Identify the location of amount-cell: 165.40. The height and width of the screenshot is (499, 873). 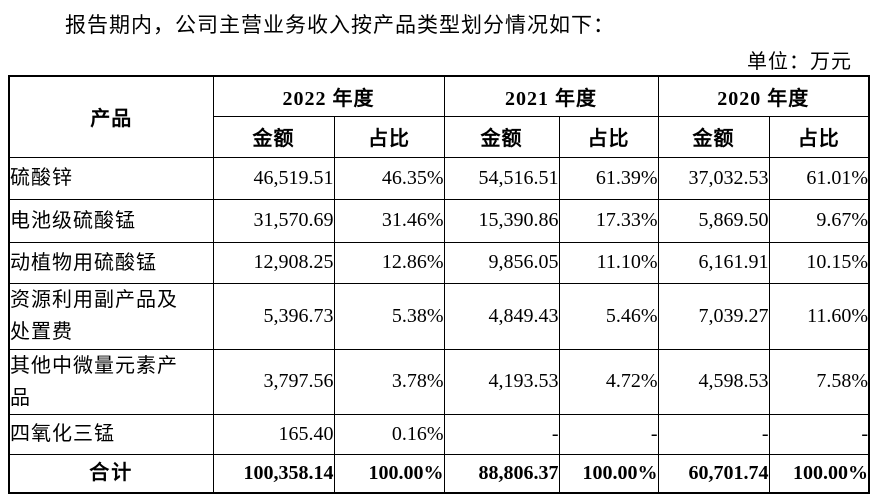
(273, 434).